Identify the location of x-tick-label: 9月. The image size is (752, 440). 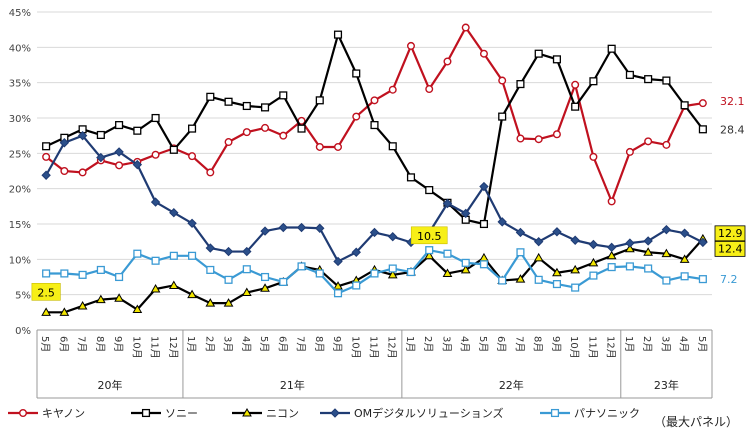
(337, 344).